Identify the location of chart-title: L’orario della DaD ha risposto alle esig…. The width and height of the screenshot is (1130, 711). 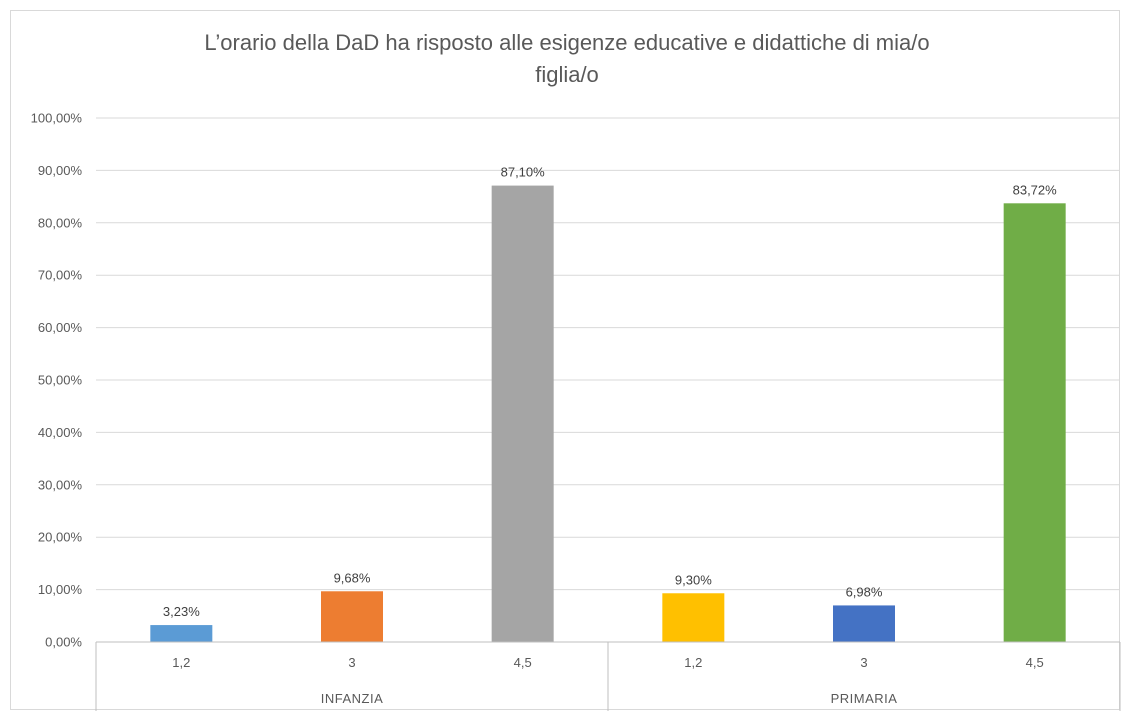
(566, 58).